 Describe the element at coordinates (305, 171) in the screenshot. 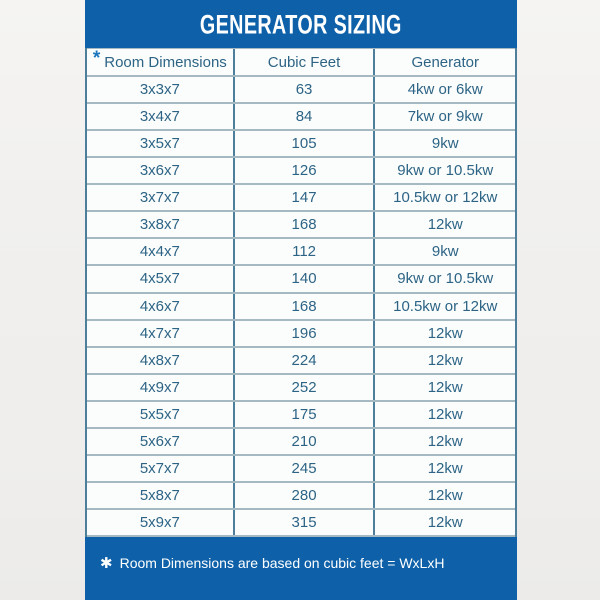

I see `table-cell: 126` at that location.